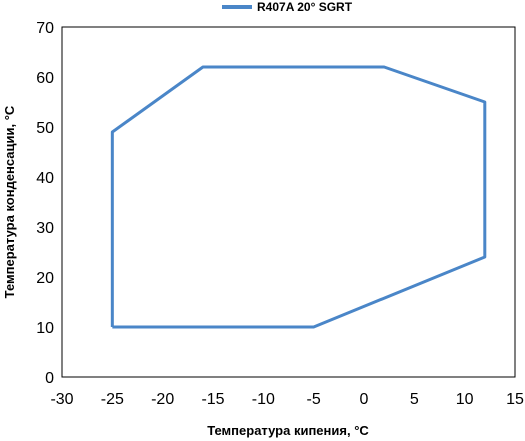 This screenshot has height=441, width=525. I want to click on y-tick-label: 10, so click(45, 328).